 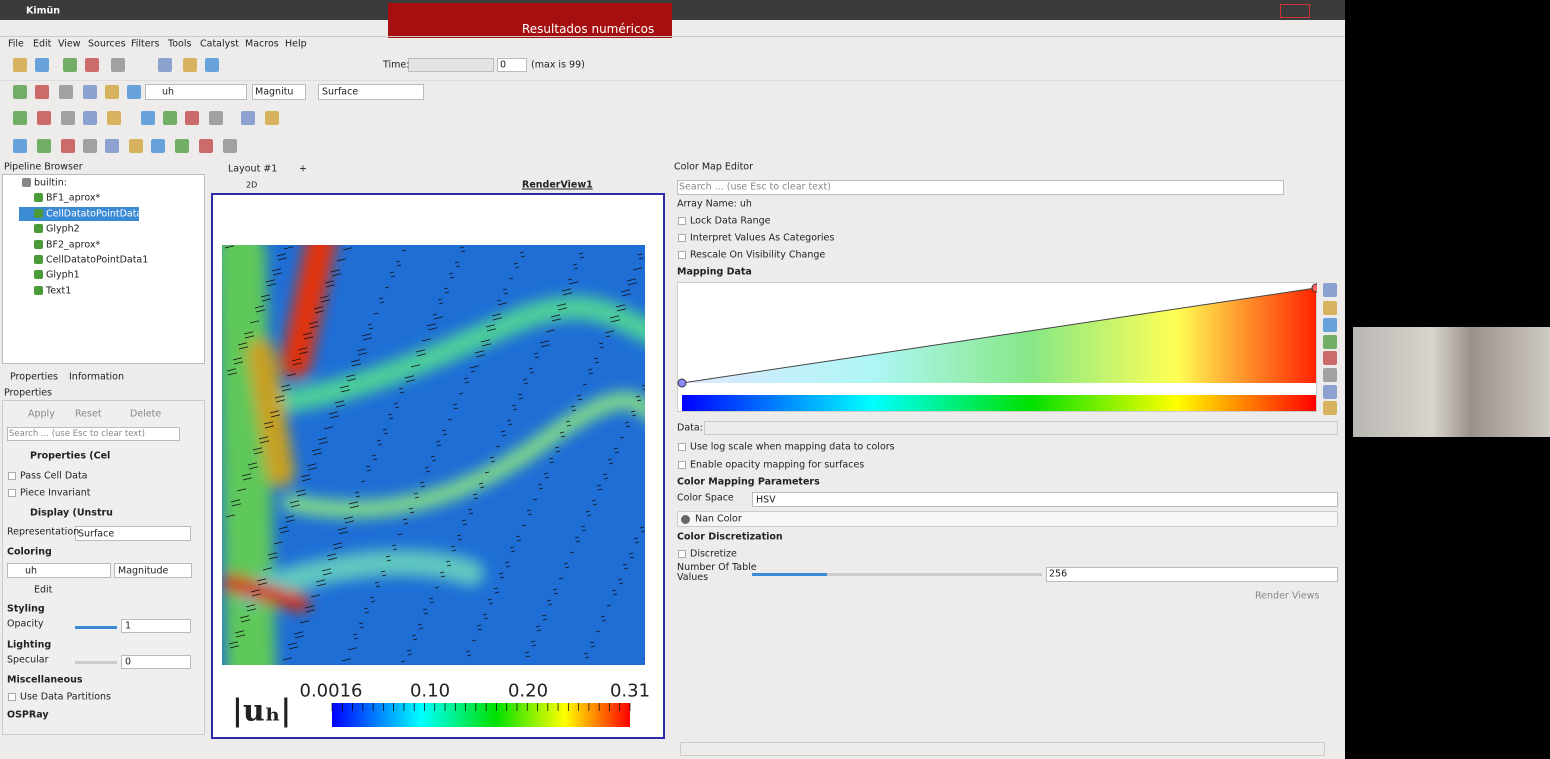 I want to click on table-values-field, so click(x=1192, y=574).